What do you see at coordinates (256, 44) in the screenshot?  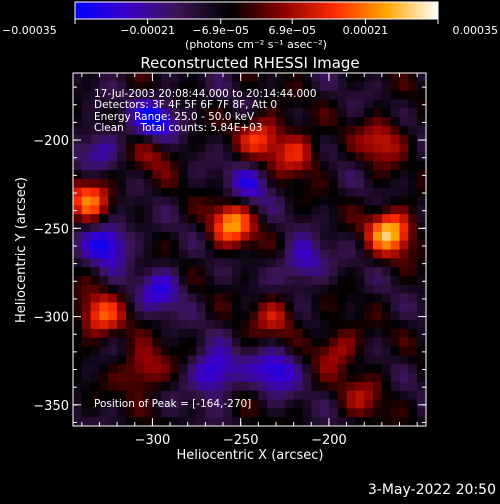 I see `colorbar-unit-label: (photons cm⁻² s⁻¹ asec⁻²)` at bounding box center [256, 44].